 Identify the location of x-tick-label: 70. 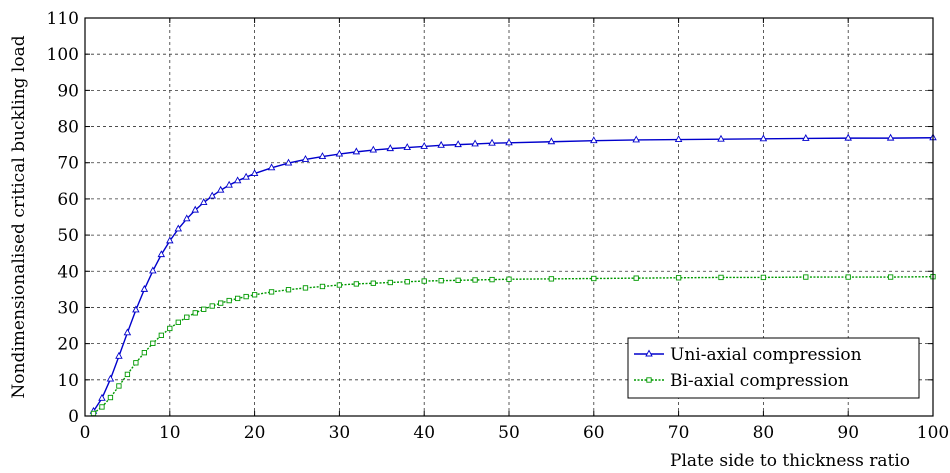
(679, 433).